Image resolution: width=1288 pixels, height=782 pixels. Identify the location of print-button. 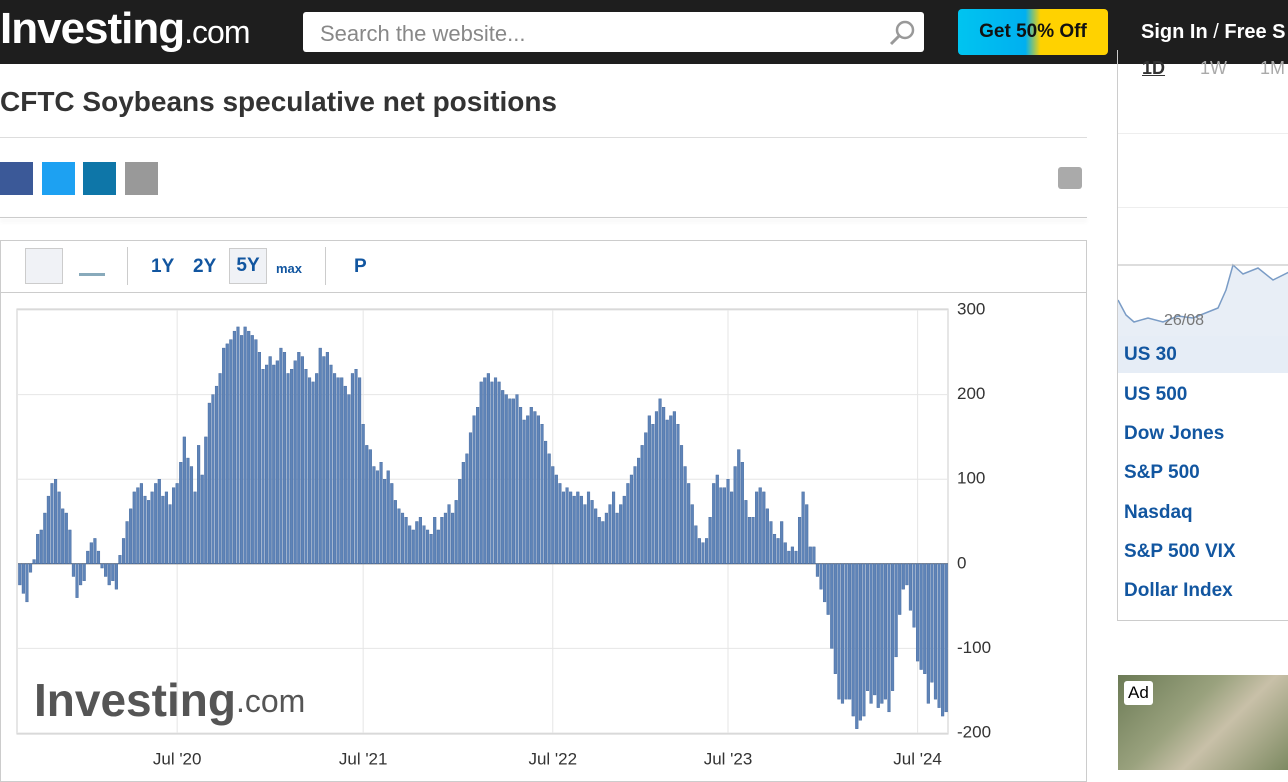
(1070, 178).